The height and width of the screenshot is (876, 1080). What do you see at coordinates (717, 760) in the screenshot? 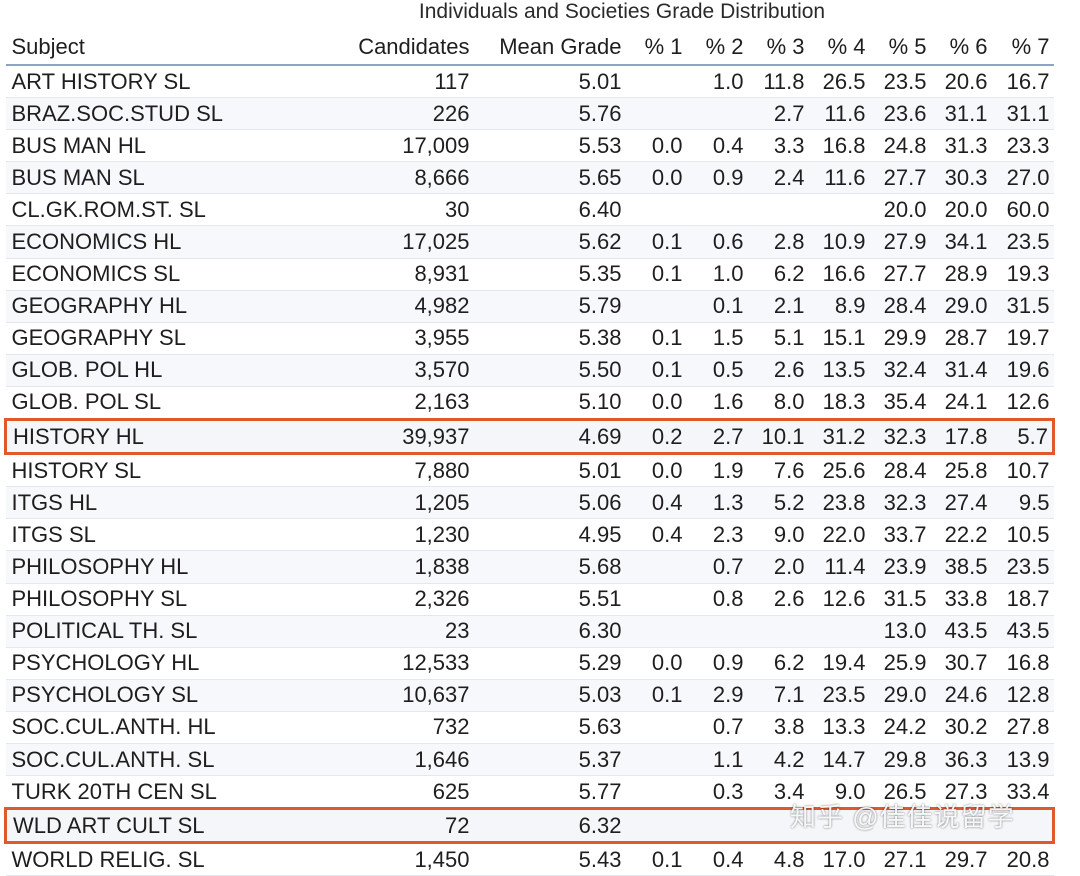
I see `pct-2-cell: 1.1` at bounding box center [717, 760].